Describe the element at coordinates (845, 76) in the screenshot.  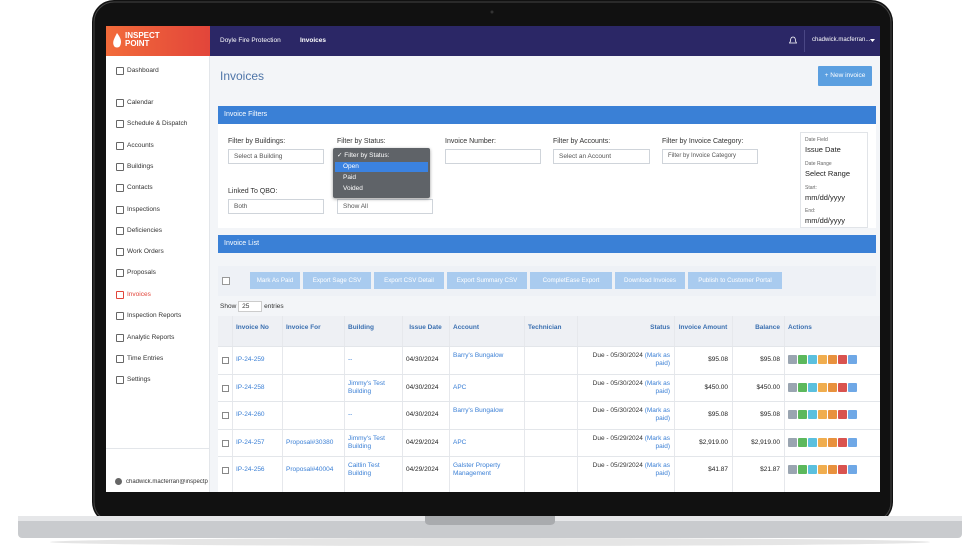
I see `new-invoice-button: + New invoice` at that location.